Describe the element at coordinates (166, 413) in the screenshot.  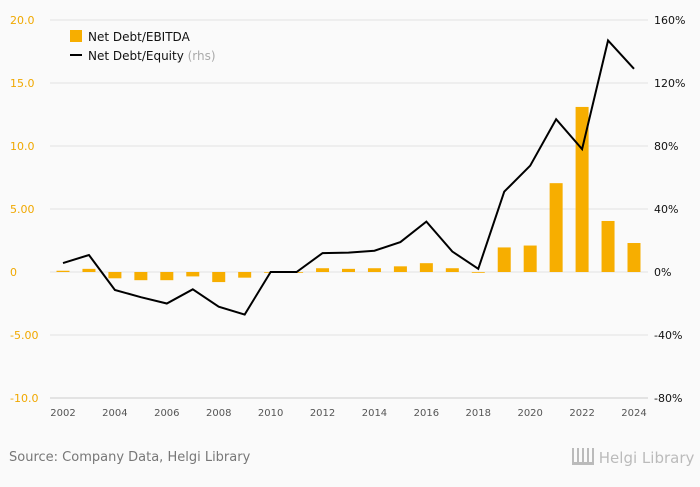
I see `x-tick-label: 2006` at that location.